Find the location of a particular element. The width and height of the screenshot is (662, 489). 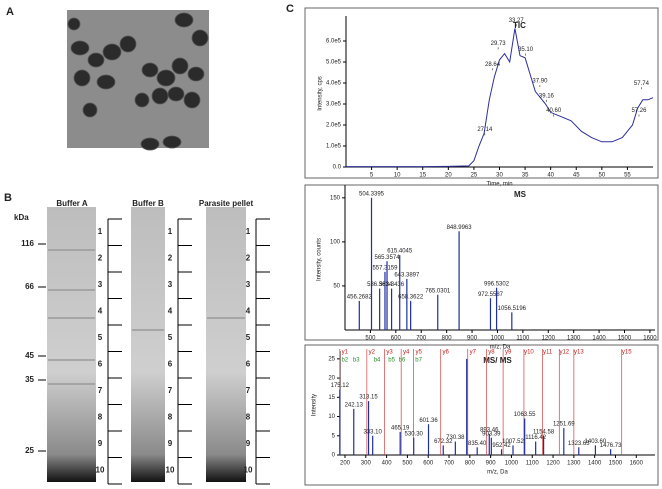

x-tick-label: 200 is located at coordinates (345, 464).